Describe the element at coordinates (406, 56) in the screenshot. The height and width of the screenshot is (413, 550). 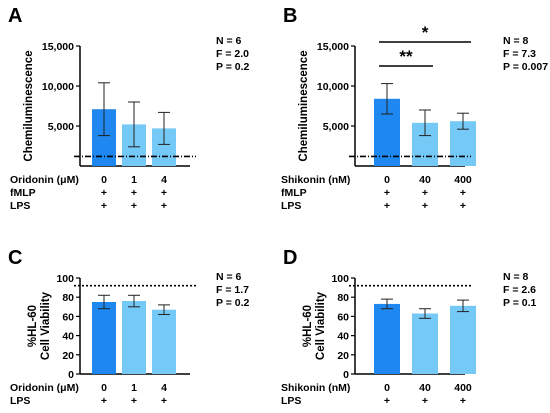
I see `significance-label: **` at that location.